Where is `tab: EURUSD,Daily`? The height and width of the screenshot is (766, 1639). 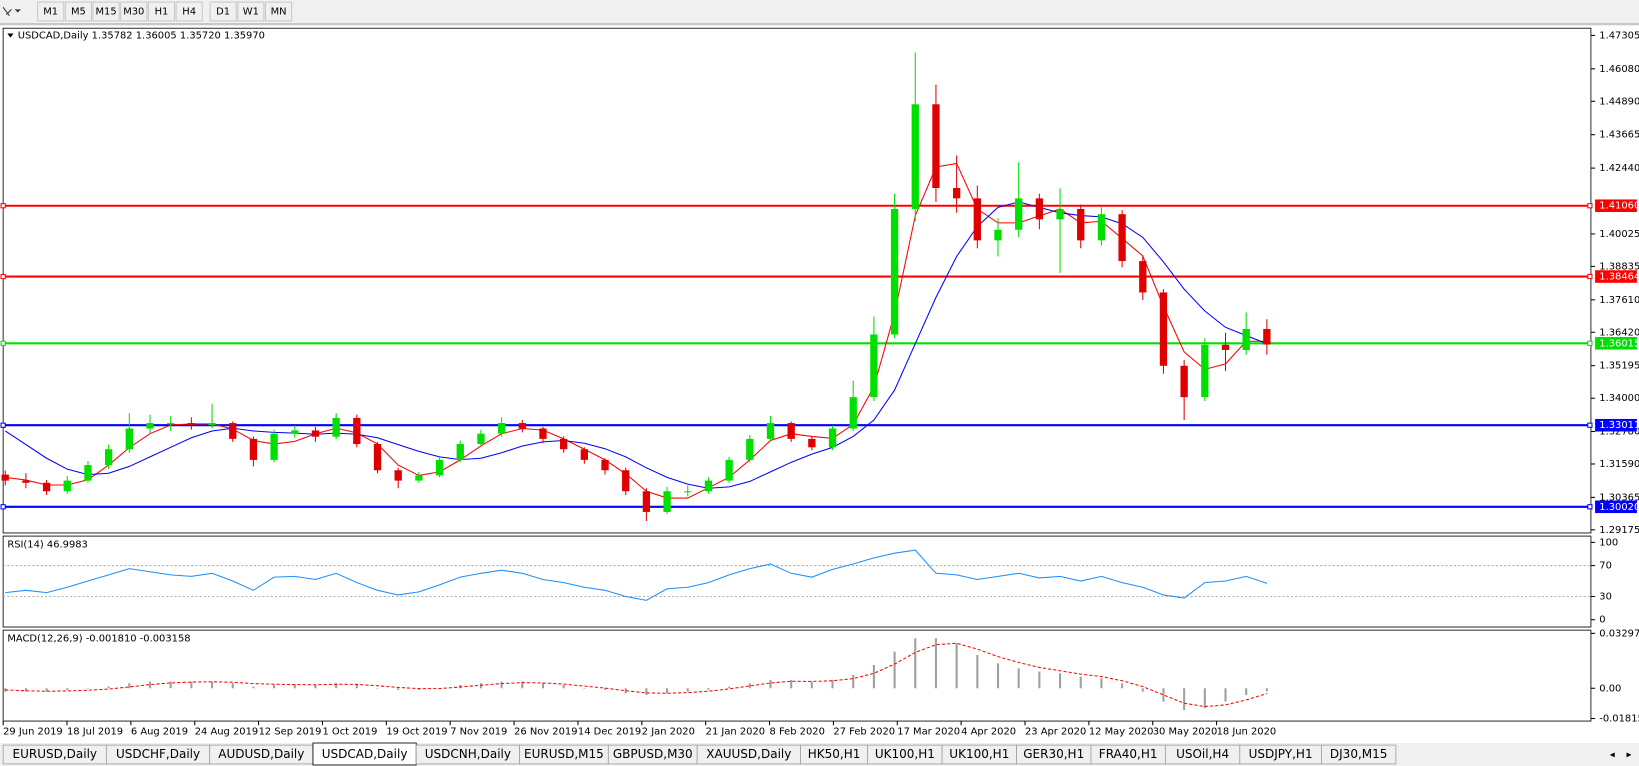 tab: EURUSD,Daily is located at coordinates (54, 754).